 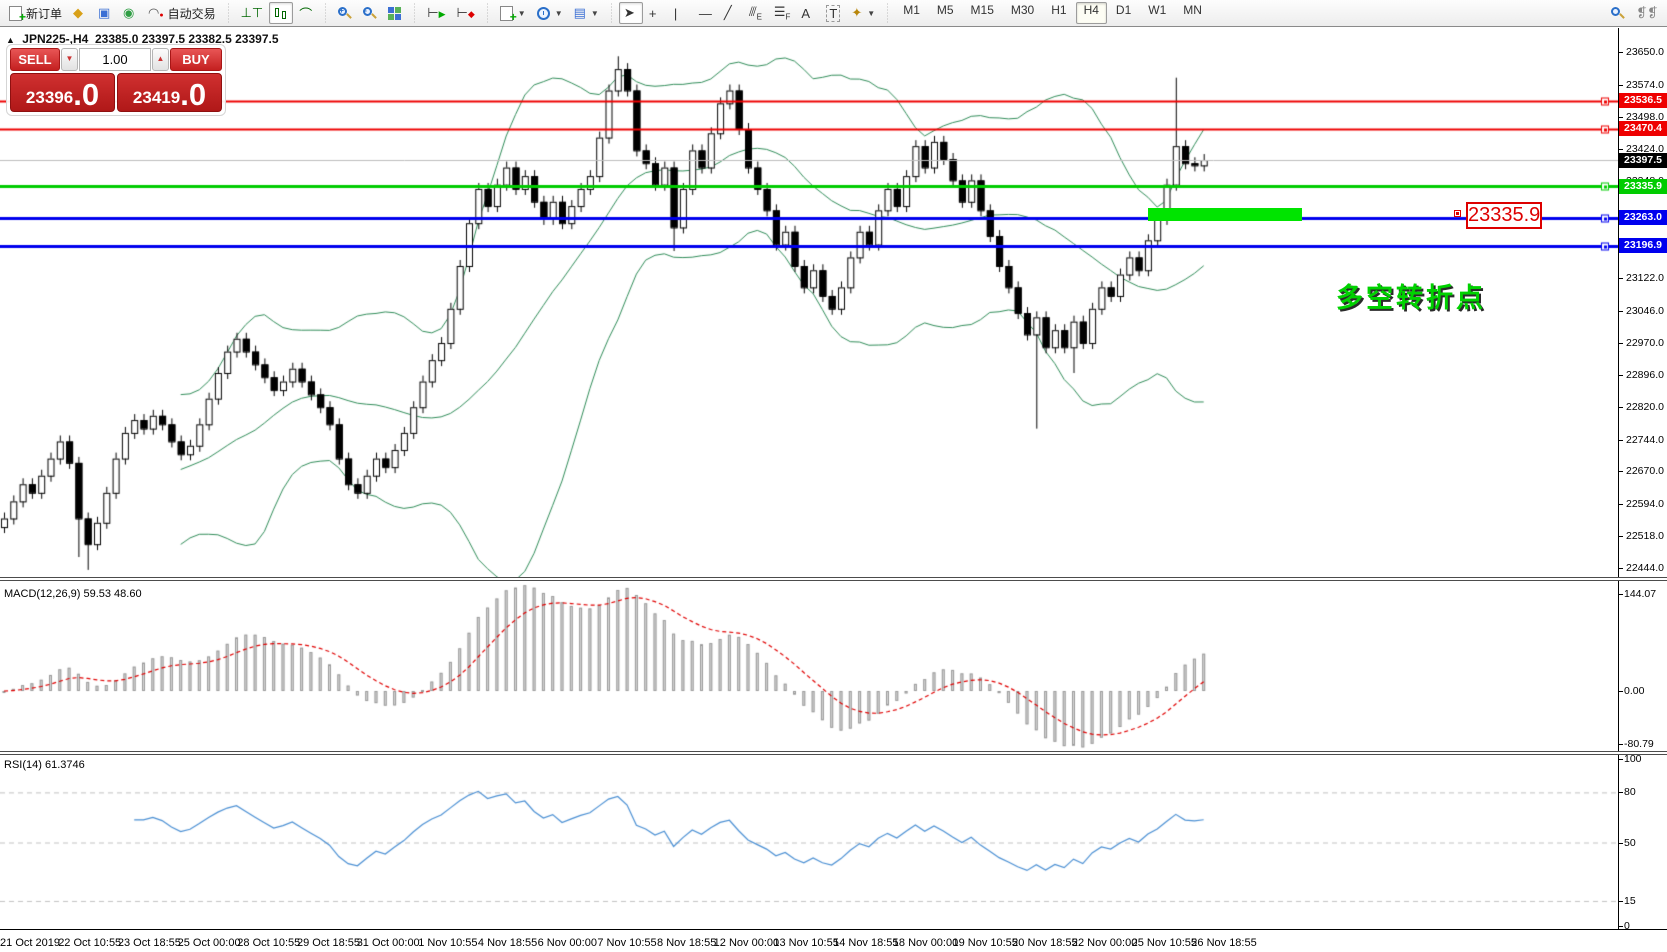 What do you see at coordinates (1157, 10) in the screenshot?
I see `timeframe-W1: W1` at bounding box center [1157, 10].